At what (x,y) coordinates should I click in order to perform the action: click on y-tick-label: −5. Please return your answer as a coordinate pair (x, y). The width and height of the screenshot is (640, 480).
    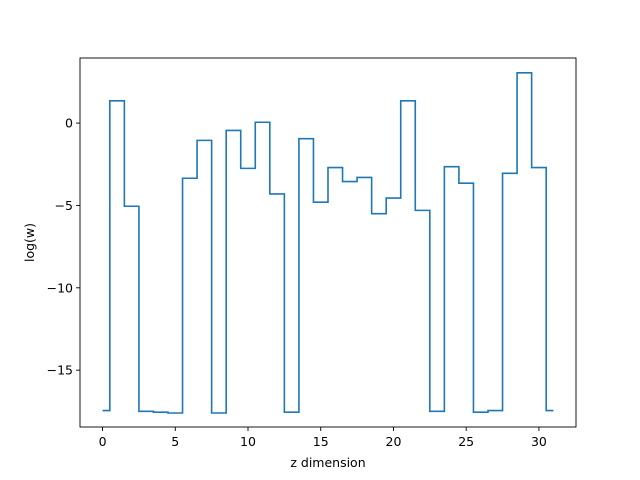
    Looking at the image, I should click on (64, 205).